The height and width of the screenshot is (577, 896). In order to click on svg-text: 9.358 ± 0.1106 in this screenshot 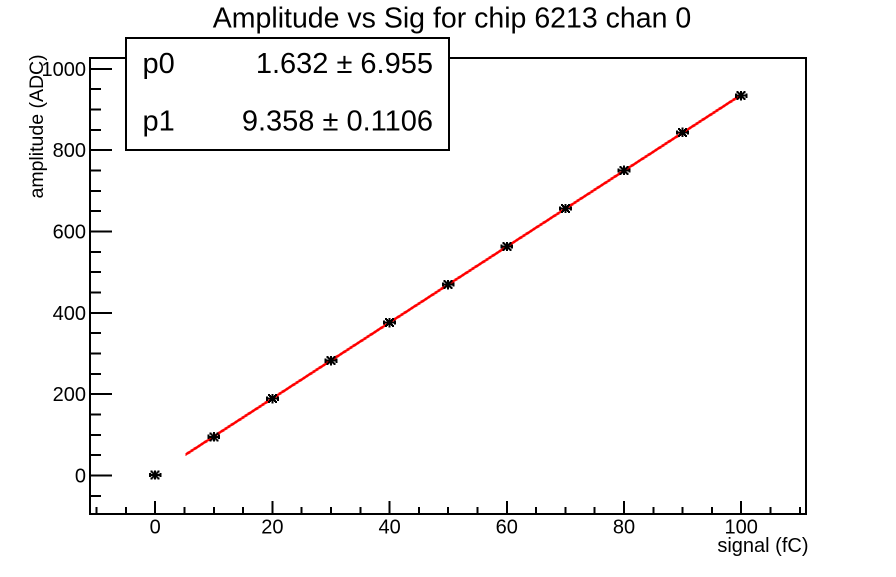, I will do `click(337, 122)`.